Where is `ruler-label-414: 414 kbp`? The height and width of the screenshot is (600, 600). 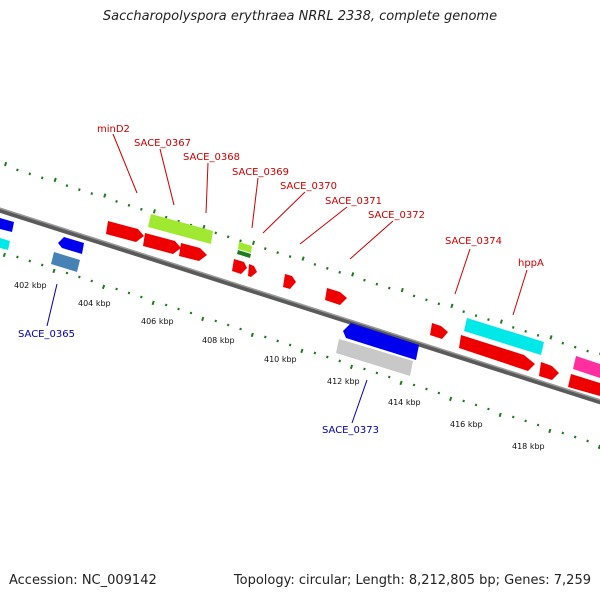 ruler-label-414: 414 kbp is located at coordinates (404, 402).